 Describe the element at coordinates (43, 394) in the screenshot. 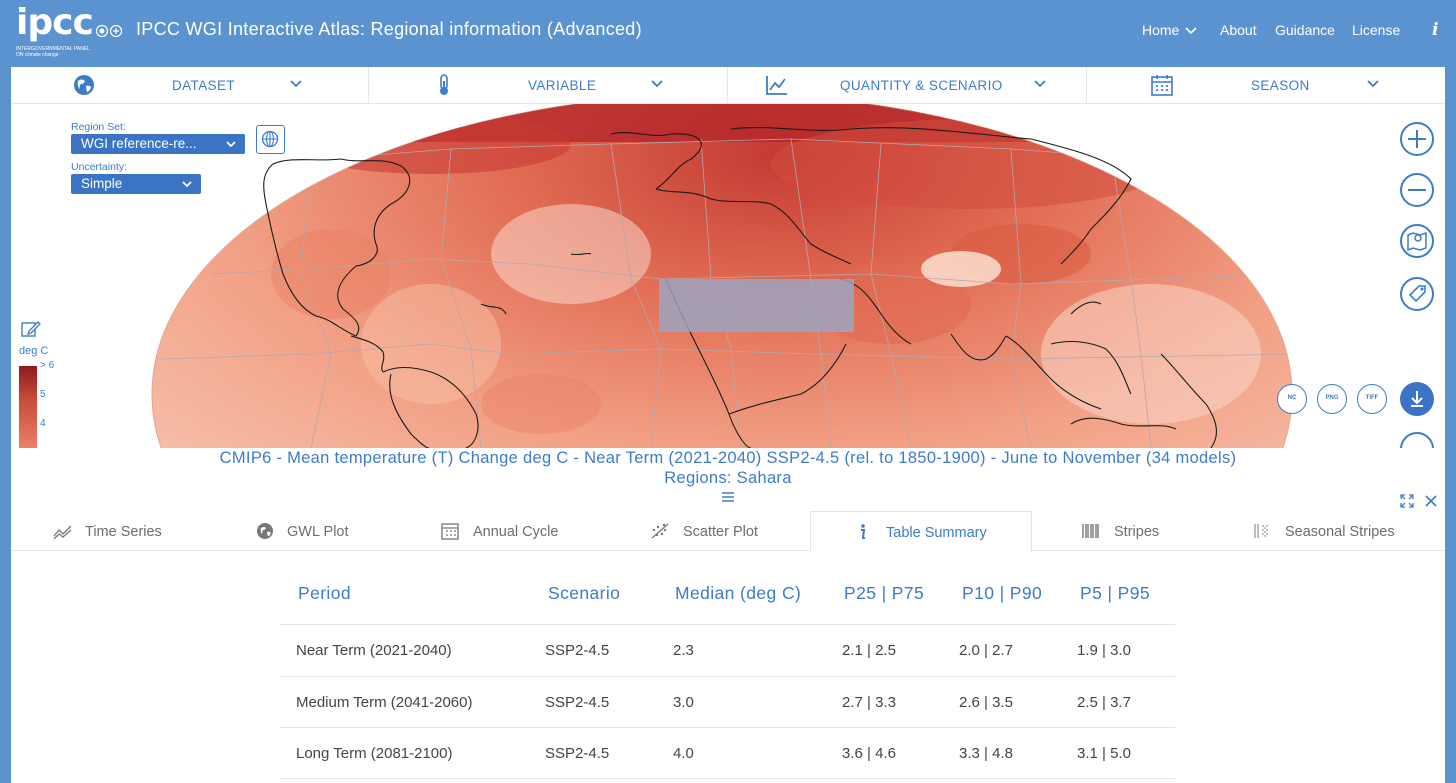

I see `legend-tick: 5` at that location.